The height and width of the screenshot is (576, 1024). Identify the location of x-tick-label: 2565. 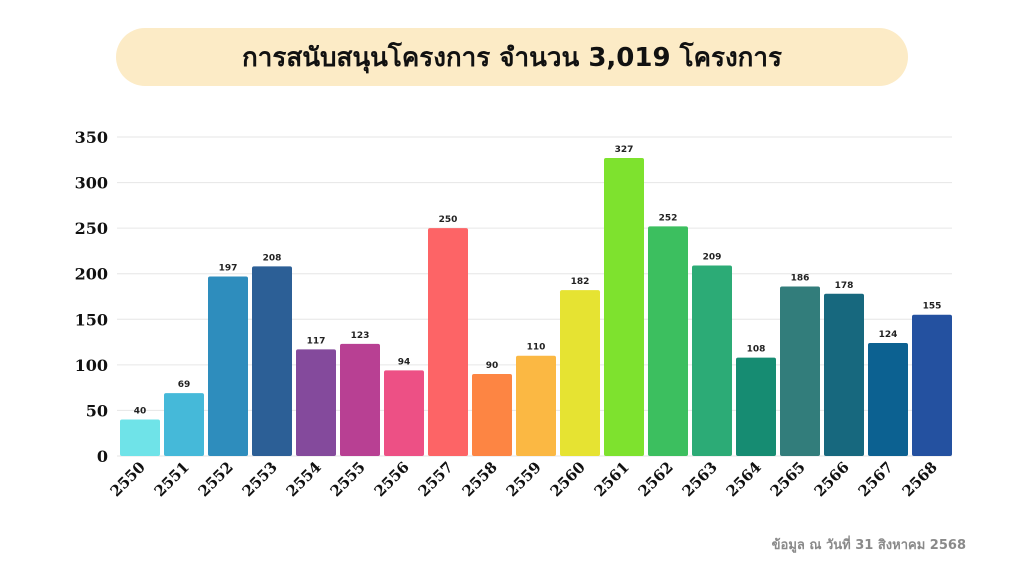
(788, 479).